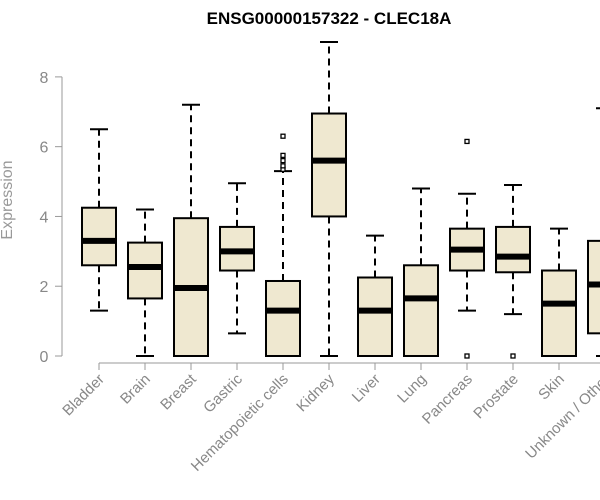 This screenshot has height=500, width=600. I want to click on x-tick-label: Kidney, so click(315, 392).